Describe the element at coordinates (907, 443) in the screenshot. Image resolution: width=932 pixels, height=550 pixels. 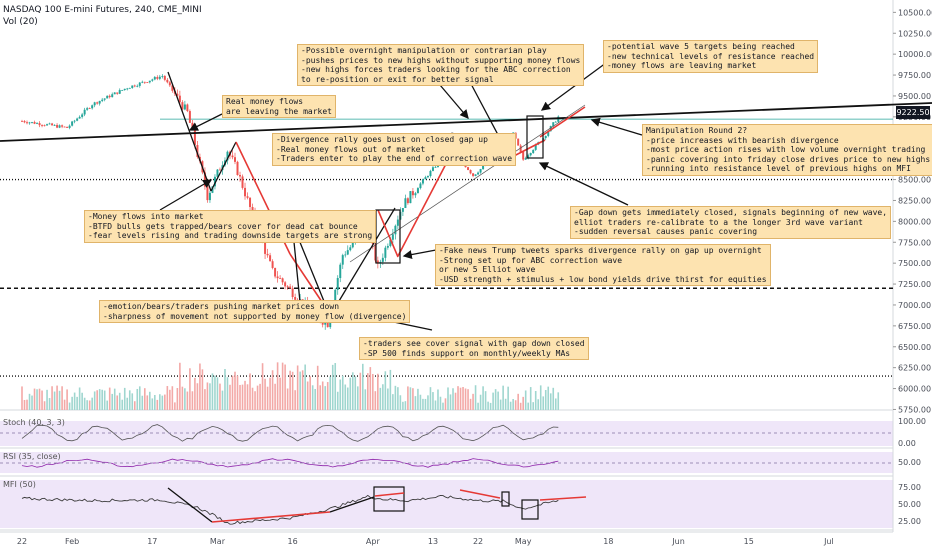
I see `stoch-tick-label: 0.00` at that location.